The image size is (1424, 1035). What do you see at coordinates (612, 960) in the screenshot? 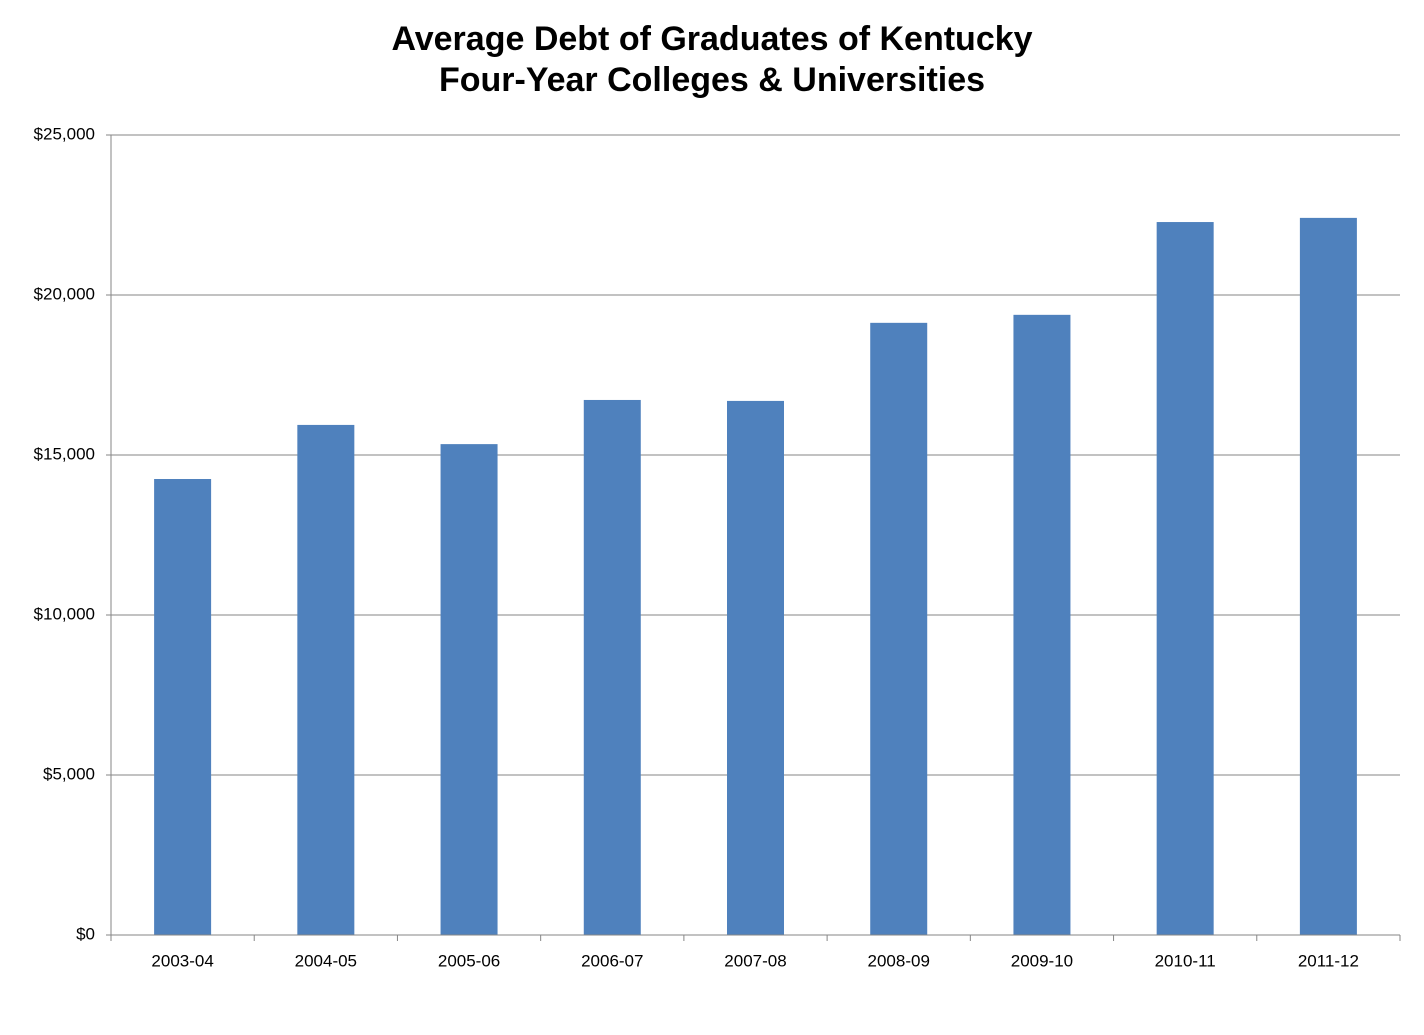
I see `x-tick-label: 2006-07` at bounding box center [612, 960].